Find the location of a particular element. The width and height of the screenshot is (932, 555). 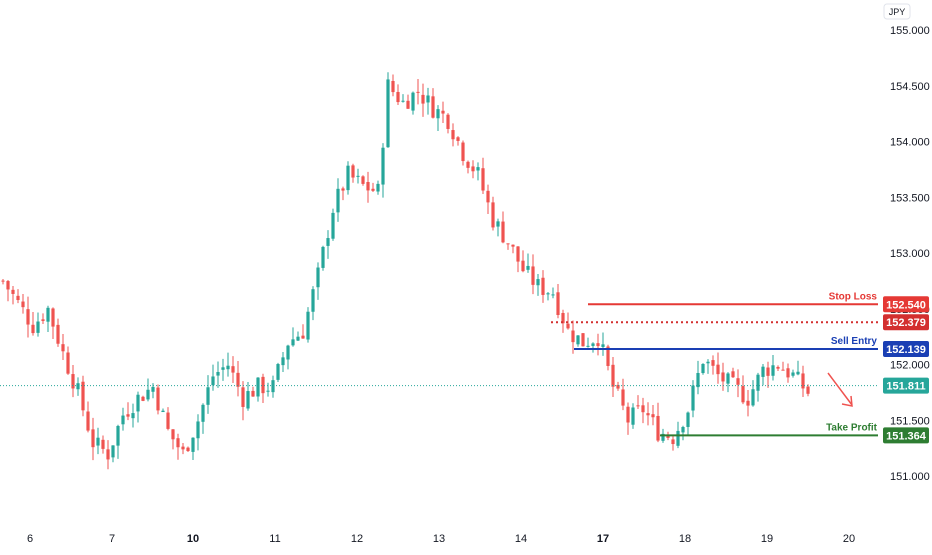

x-tick-label: 6 is located at coordinates (30, 539).